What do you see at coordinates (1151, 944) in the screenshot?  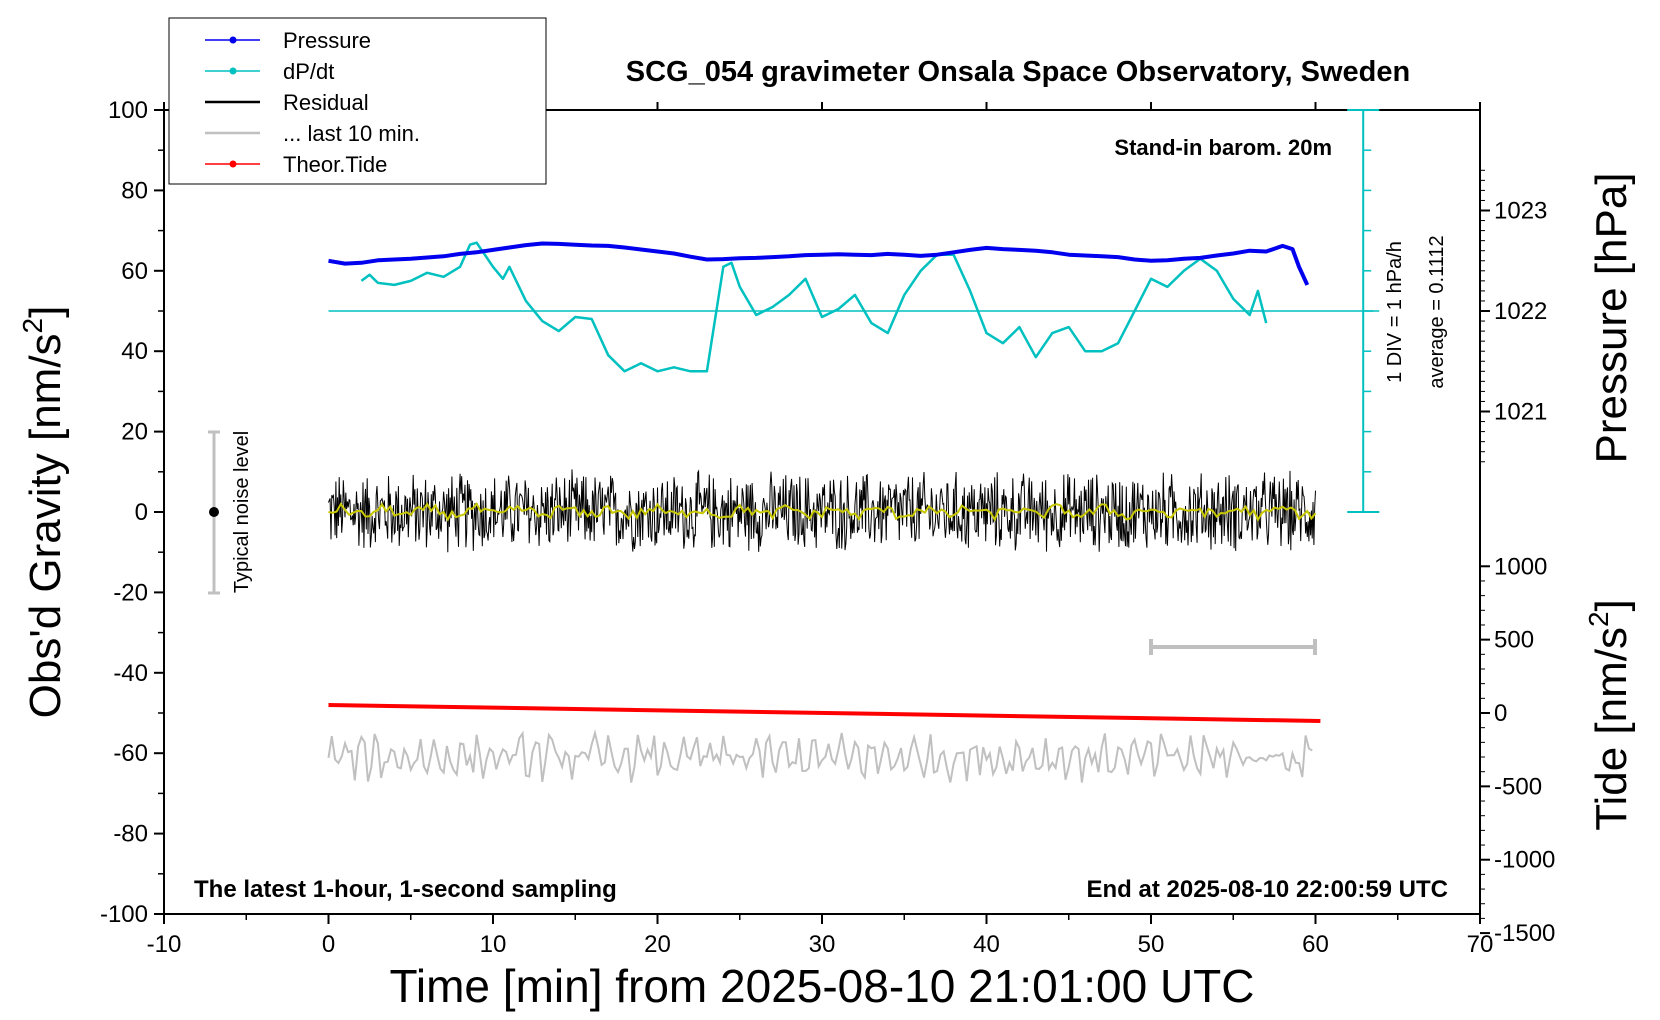 I see `x-tick-label: 50` at bounding box center [1151, 944].